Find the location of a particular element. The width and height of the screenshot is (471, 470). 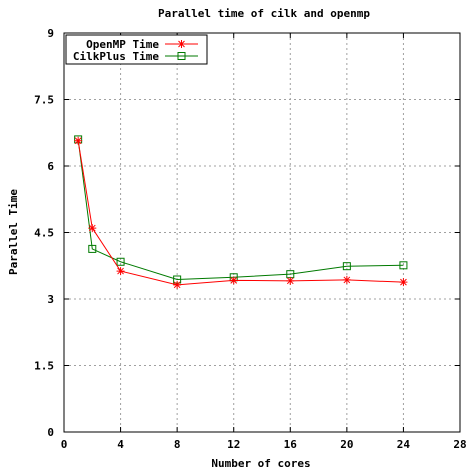

legend-entry: CilkPlus Time is located at coordinates (135, 56).